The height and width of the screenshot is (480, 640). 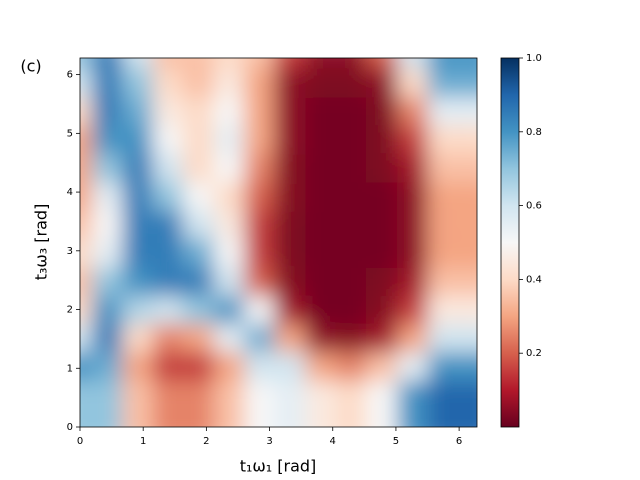 What do you see at coordinates (278, 466) in the screenshot?
I see `x-axis-label: t₁ω₁ [rad]` at bounding box center [278, 466].